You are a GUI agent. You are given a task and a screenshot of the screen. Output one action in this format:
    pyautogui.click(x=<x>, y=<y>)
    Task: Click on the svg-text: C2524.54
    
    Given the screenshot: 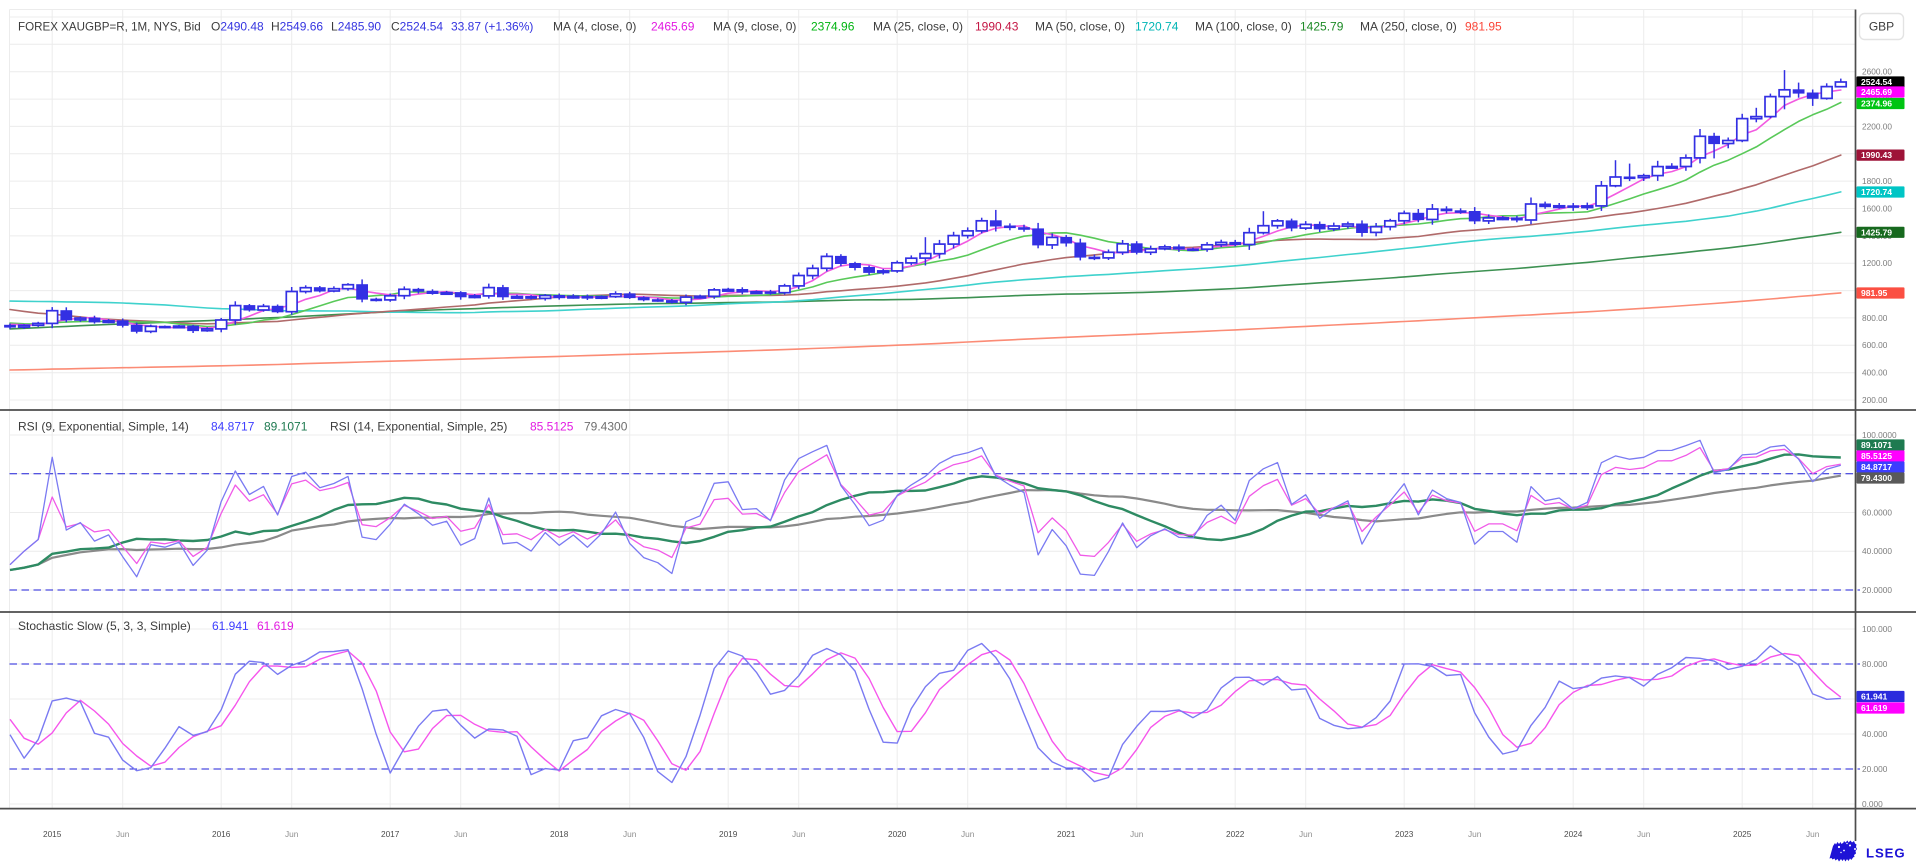 What is the action you would take?
    pyautogui.click(x=417, y=27)
    